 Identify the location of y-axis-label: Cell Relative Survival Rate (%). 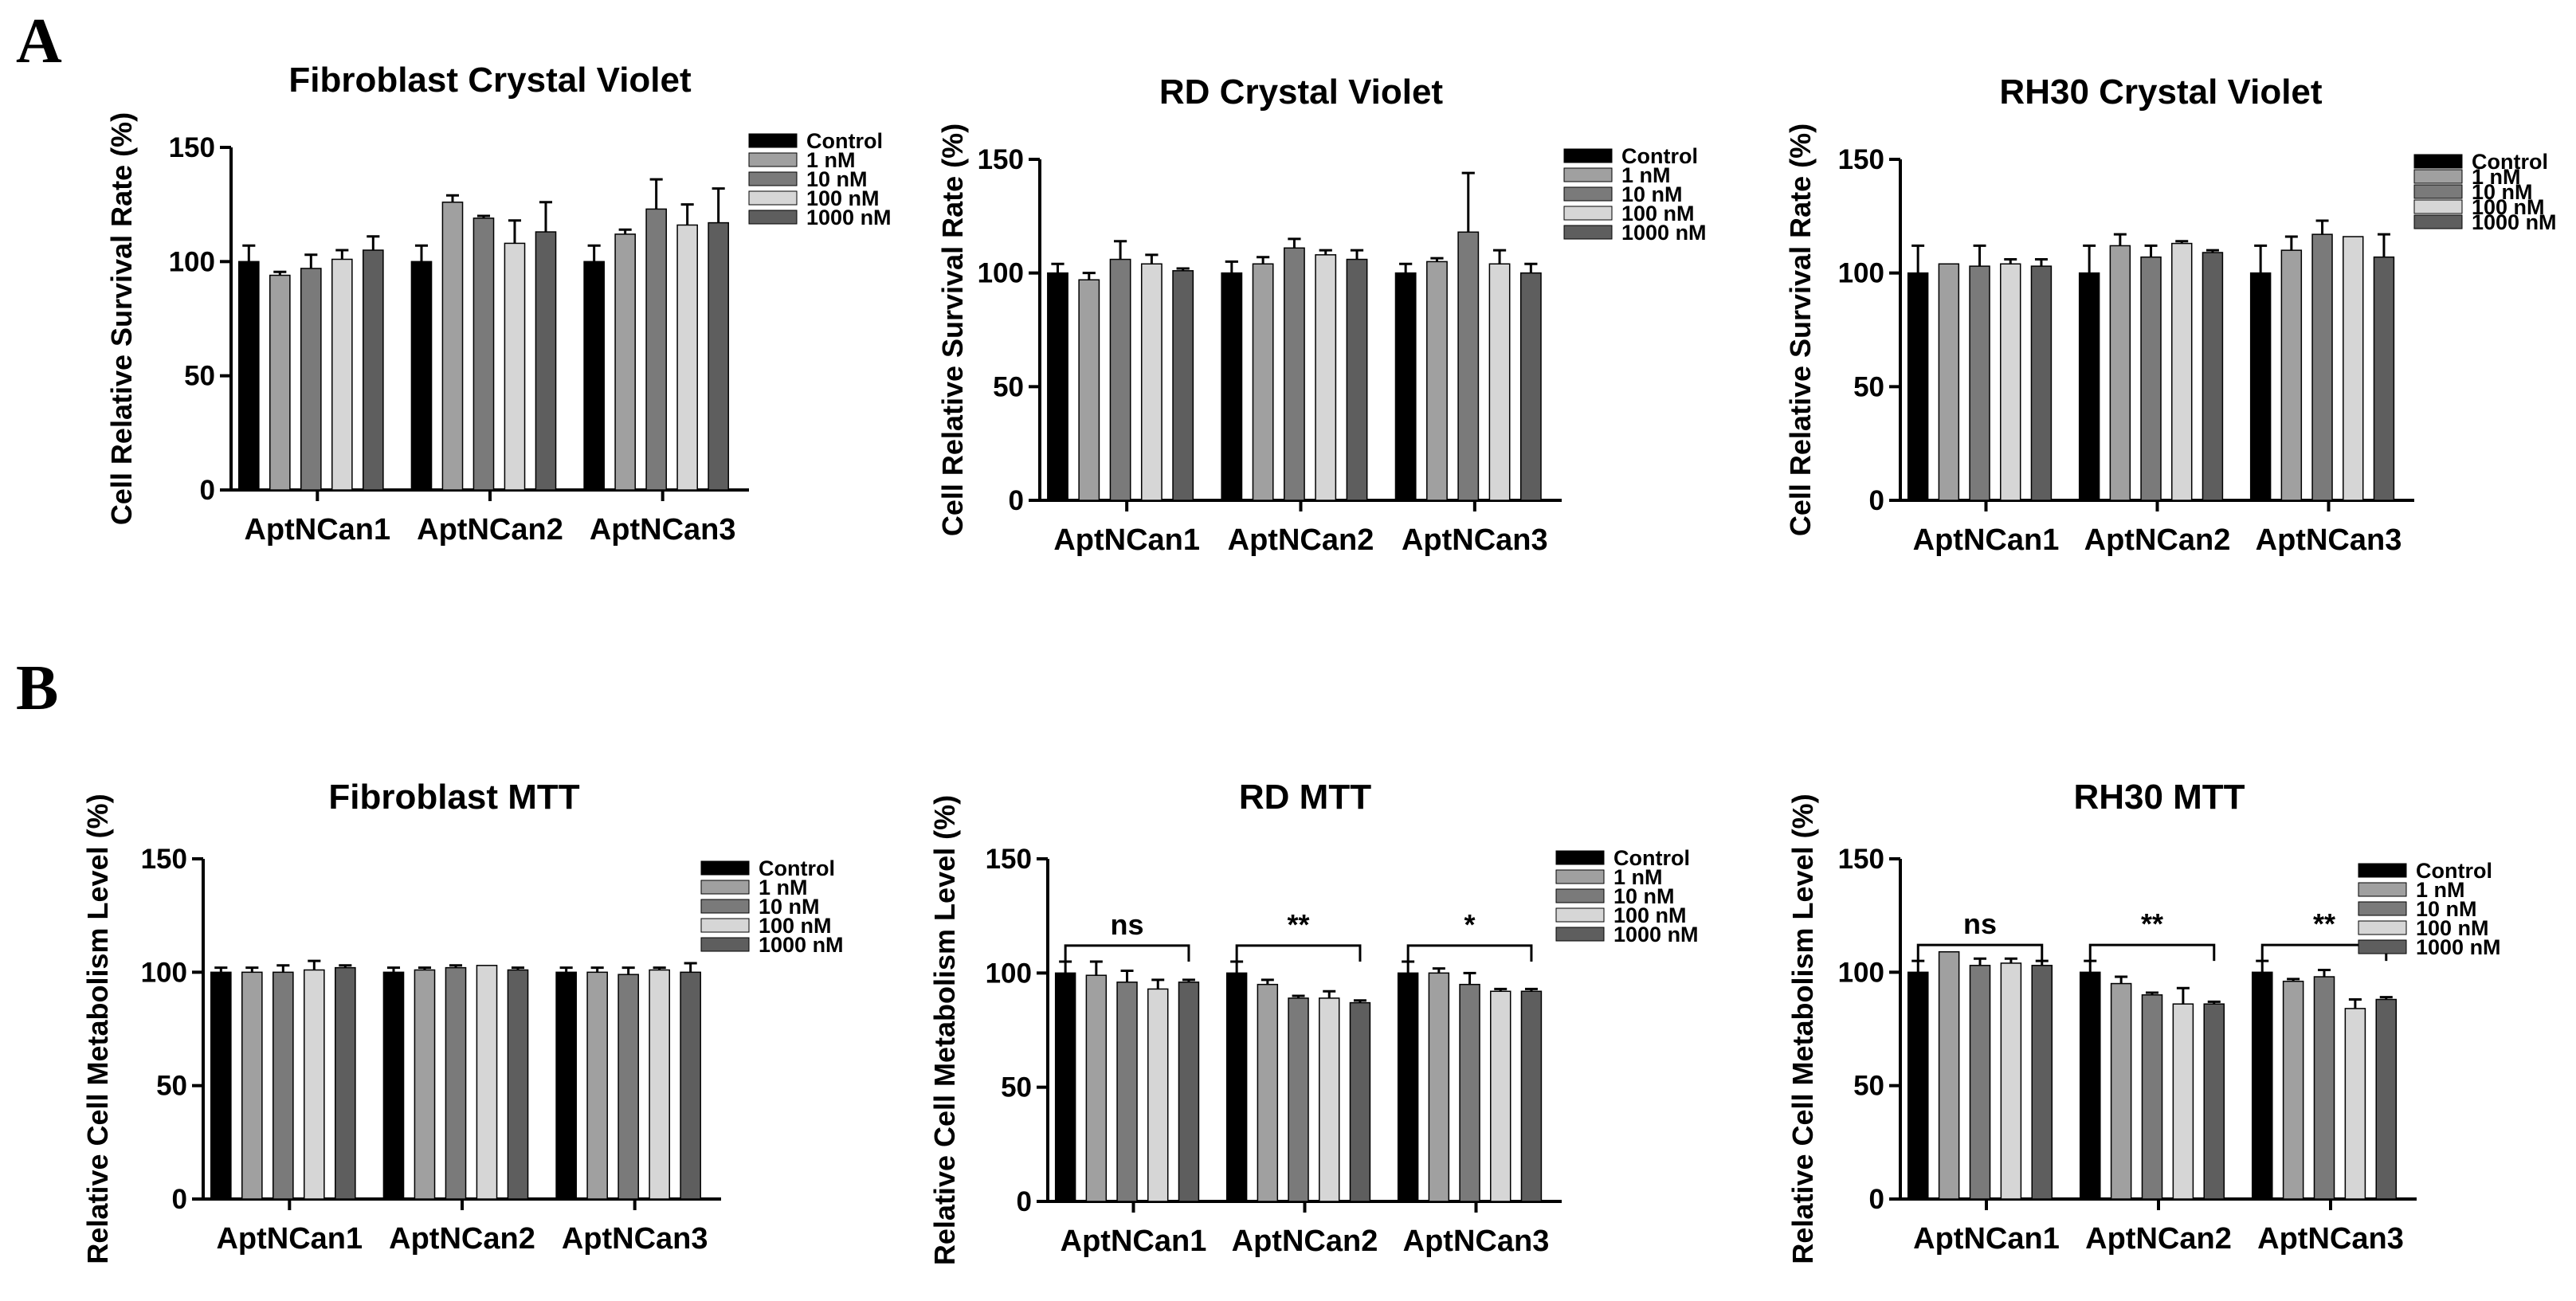
(1800, 329).